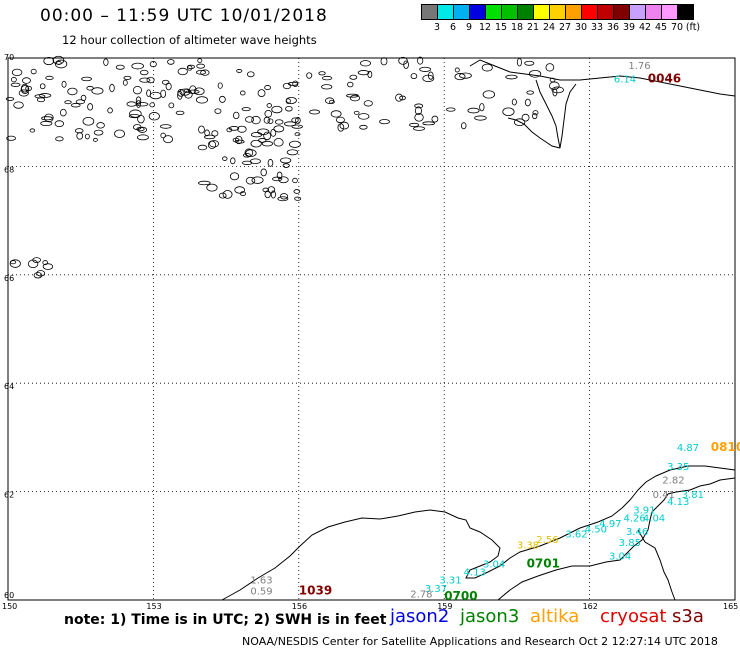  I want to click on satellite-s3a: s3a, so click(688, 616).